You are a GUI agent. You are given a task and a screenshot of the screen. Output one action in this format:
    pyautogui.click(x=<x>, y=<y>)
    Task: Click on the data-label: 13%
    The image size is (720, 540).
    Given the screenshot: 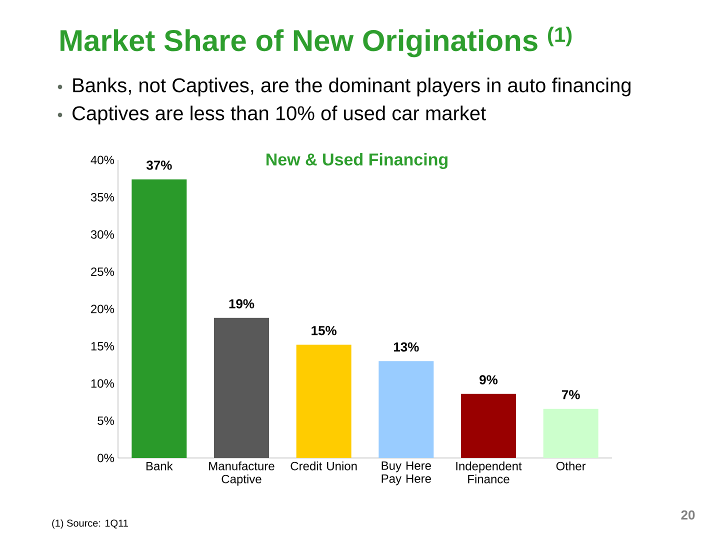 What is the action you would take?
    pyautogui.click(x=406, y=347)
    